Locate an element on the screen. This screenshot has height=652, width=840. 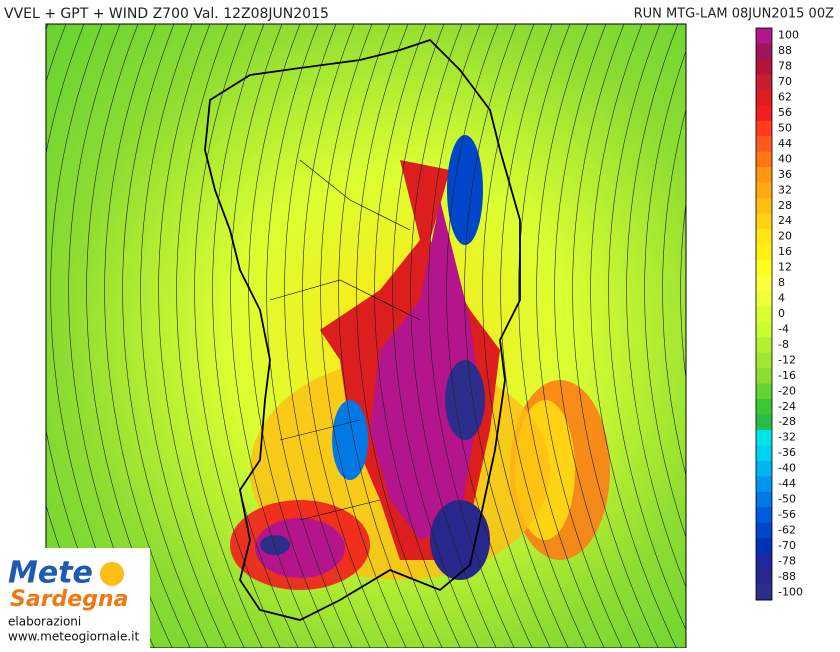
colorbar-label: 24 is located at coordinates (785, 220).